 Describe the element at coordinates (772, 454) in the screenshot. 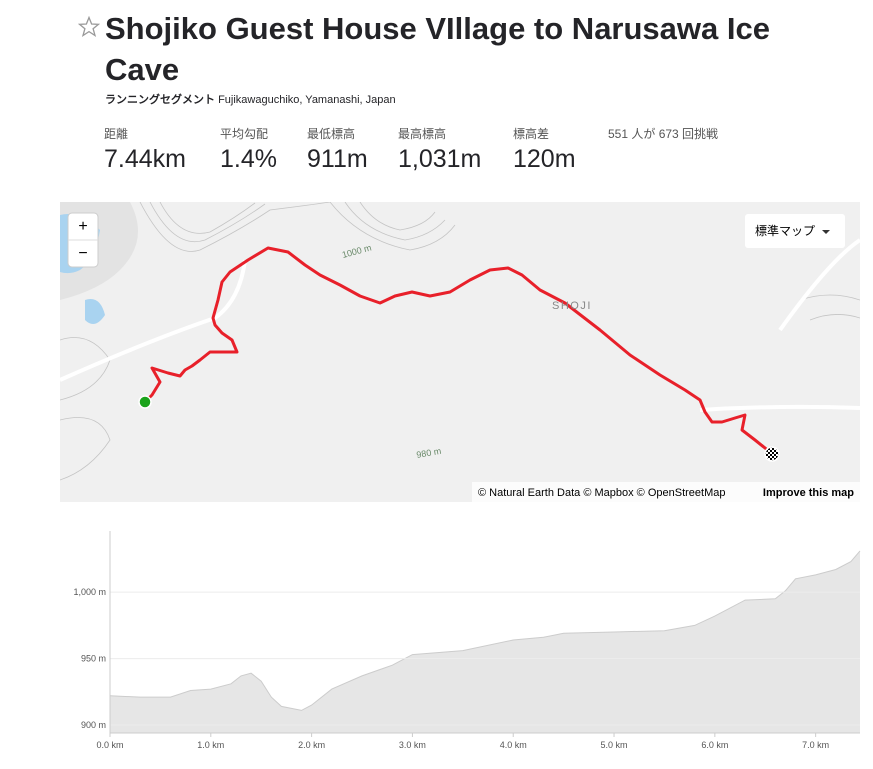

I see `finish-marker` at that location.